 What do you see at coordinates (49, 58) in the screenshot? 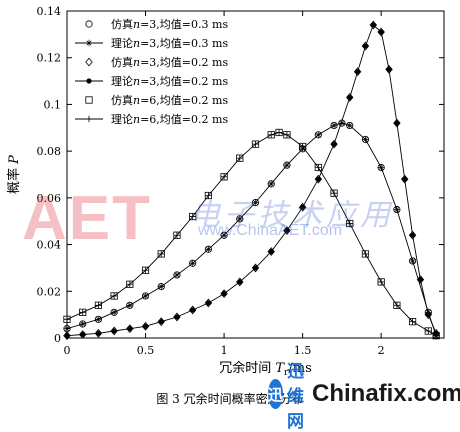
I see `y-tick-label: 0.12` at bounding box center [49, 58].